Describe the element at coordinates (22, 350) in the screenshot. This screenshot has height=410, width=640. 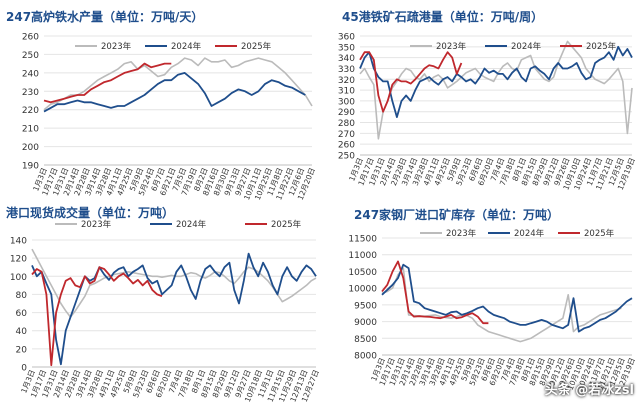
I see `y-tick-label: 20` at that location.